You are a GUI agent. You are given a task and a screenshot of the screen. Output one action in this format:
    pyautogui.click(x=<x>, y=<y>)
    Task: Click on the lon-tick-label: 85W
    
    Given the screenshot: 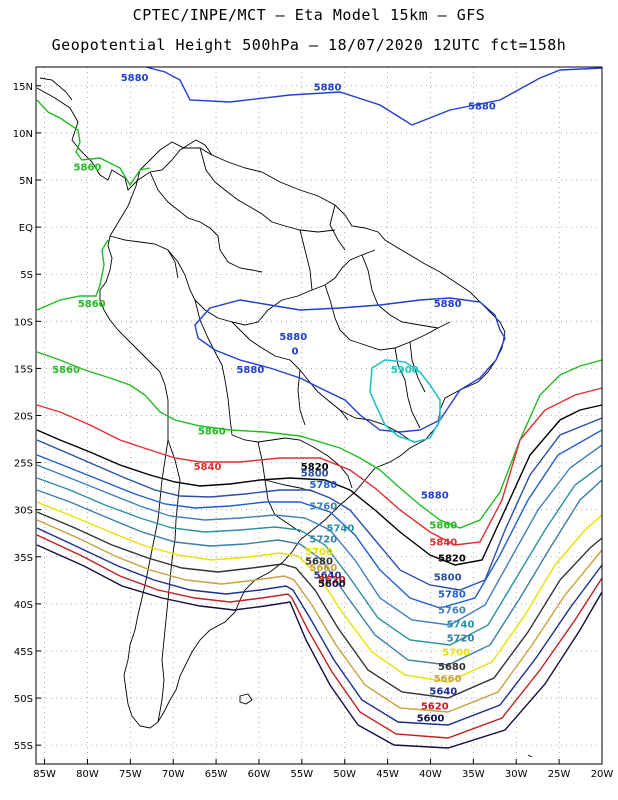 What is the action you would take?
    pyautogui.click(x=44, y=774)
    